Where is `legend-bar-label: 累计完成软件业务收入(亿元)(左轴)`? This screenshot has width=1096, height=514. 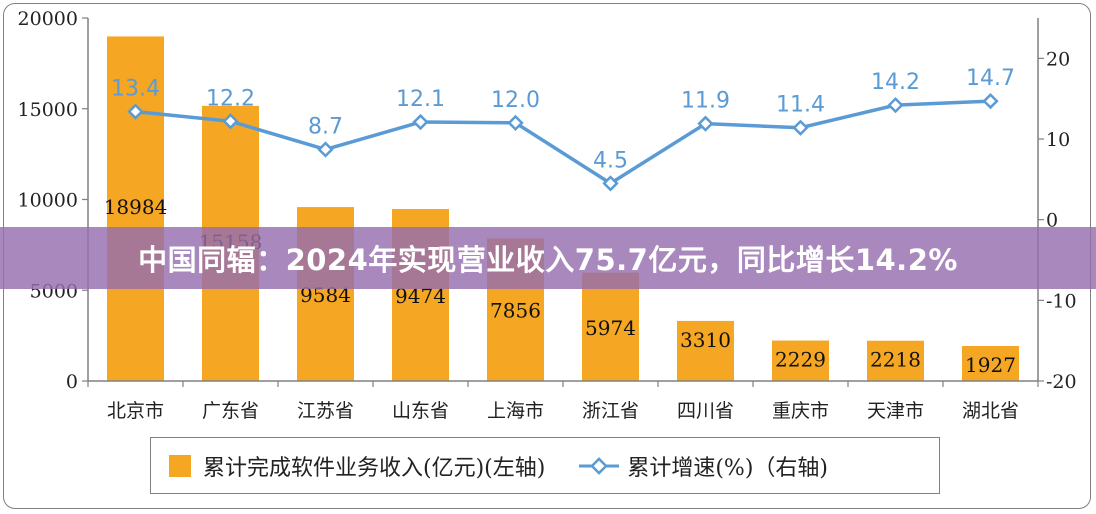 legend-bar-label: 累计完成软件业务收入(亿元)(左轴) is located at coordinates (374, 468).